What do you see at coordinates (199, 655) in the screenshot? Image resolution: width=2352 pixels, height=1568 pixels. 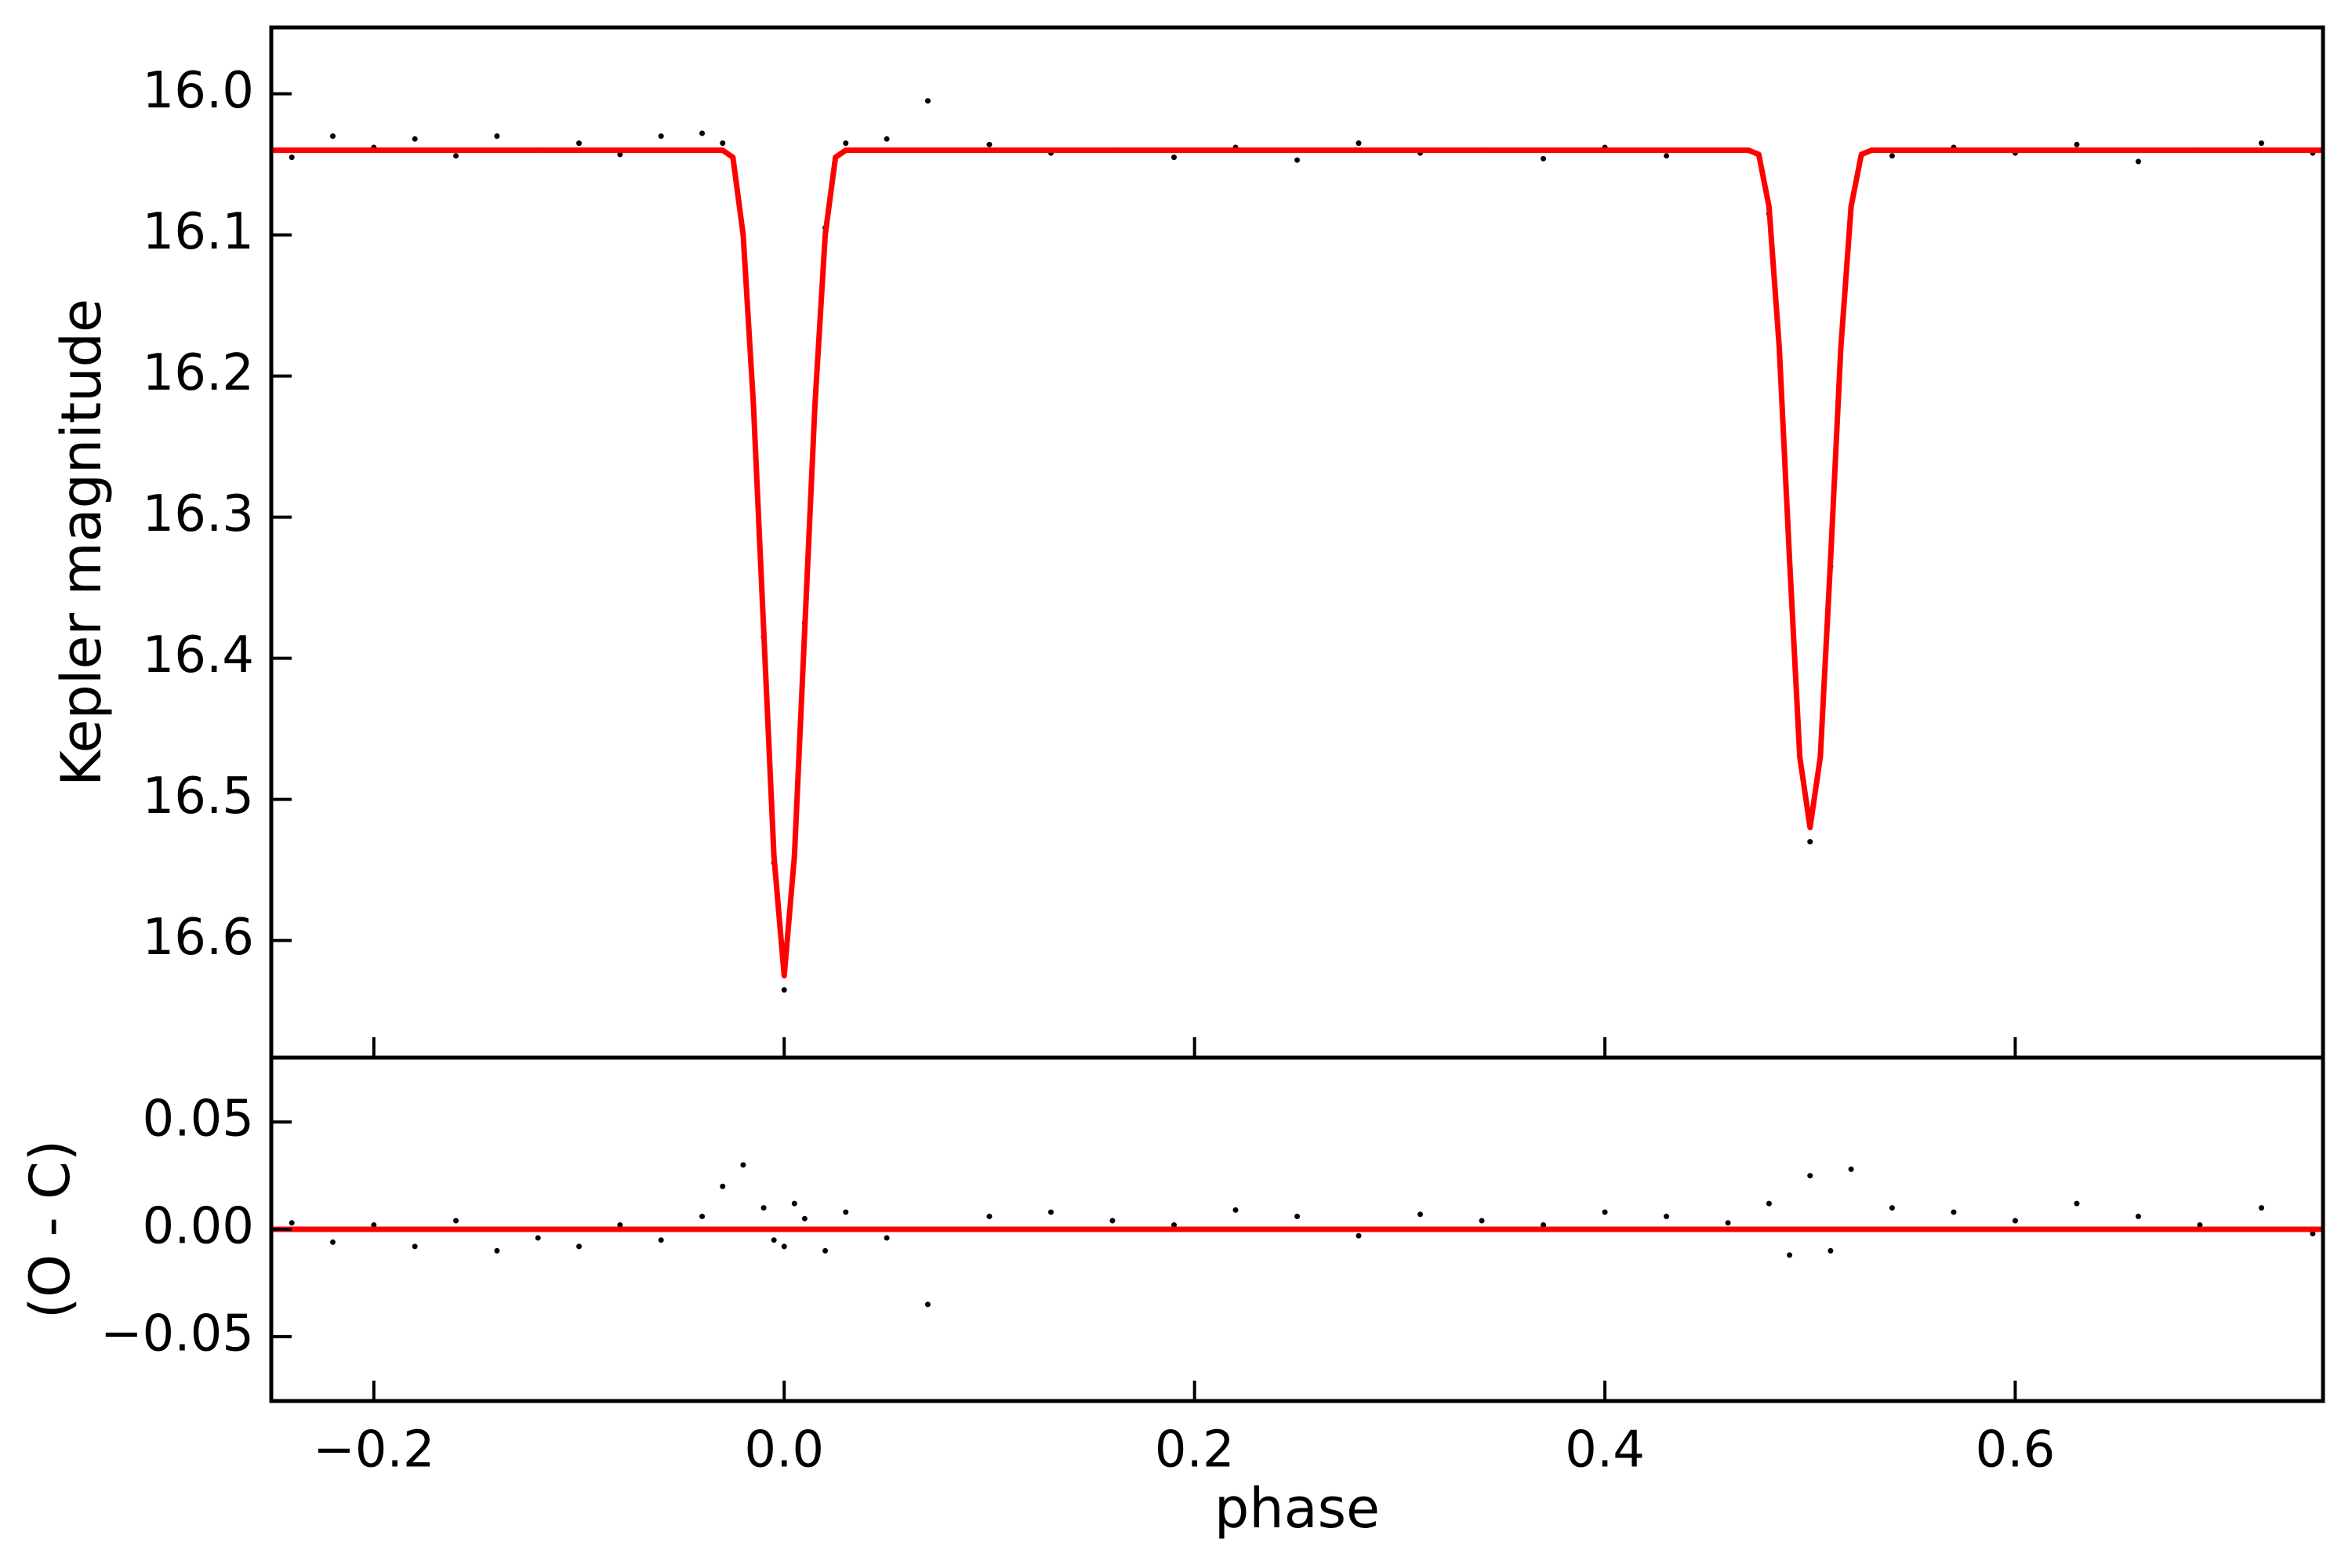 I see `y-tick-label: 16.4` at bounding box center [199, 655].